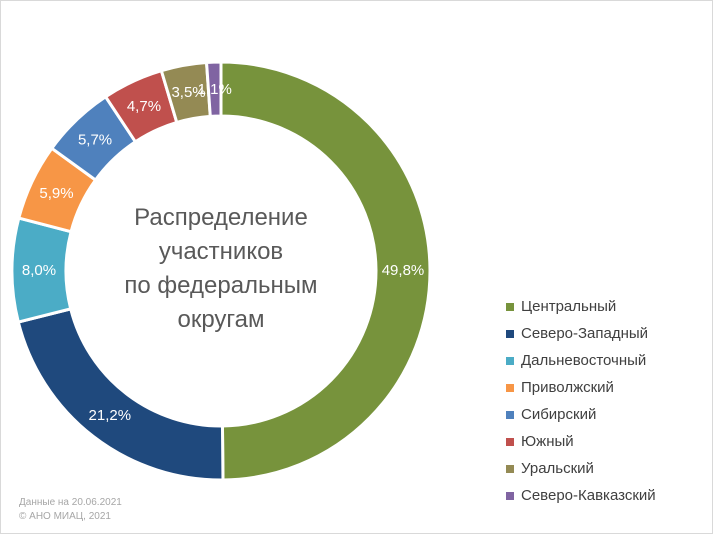 The width and height of the screenshot is (713, 534). I want to click on center-title-line-1: Распределение, so click(221, 217).